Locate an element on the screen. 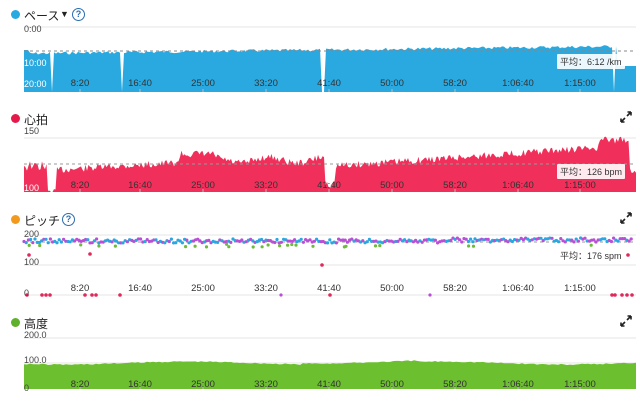  pace-color-dot is located at coordinates (15, 14).